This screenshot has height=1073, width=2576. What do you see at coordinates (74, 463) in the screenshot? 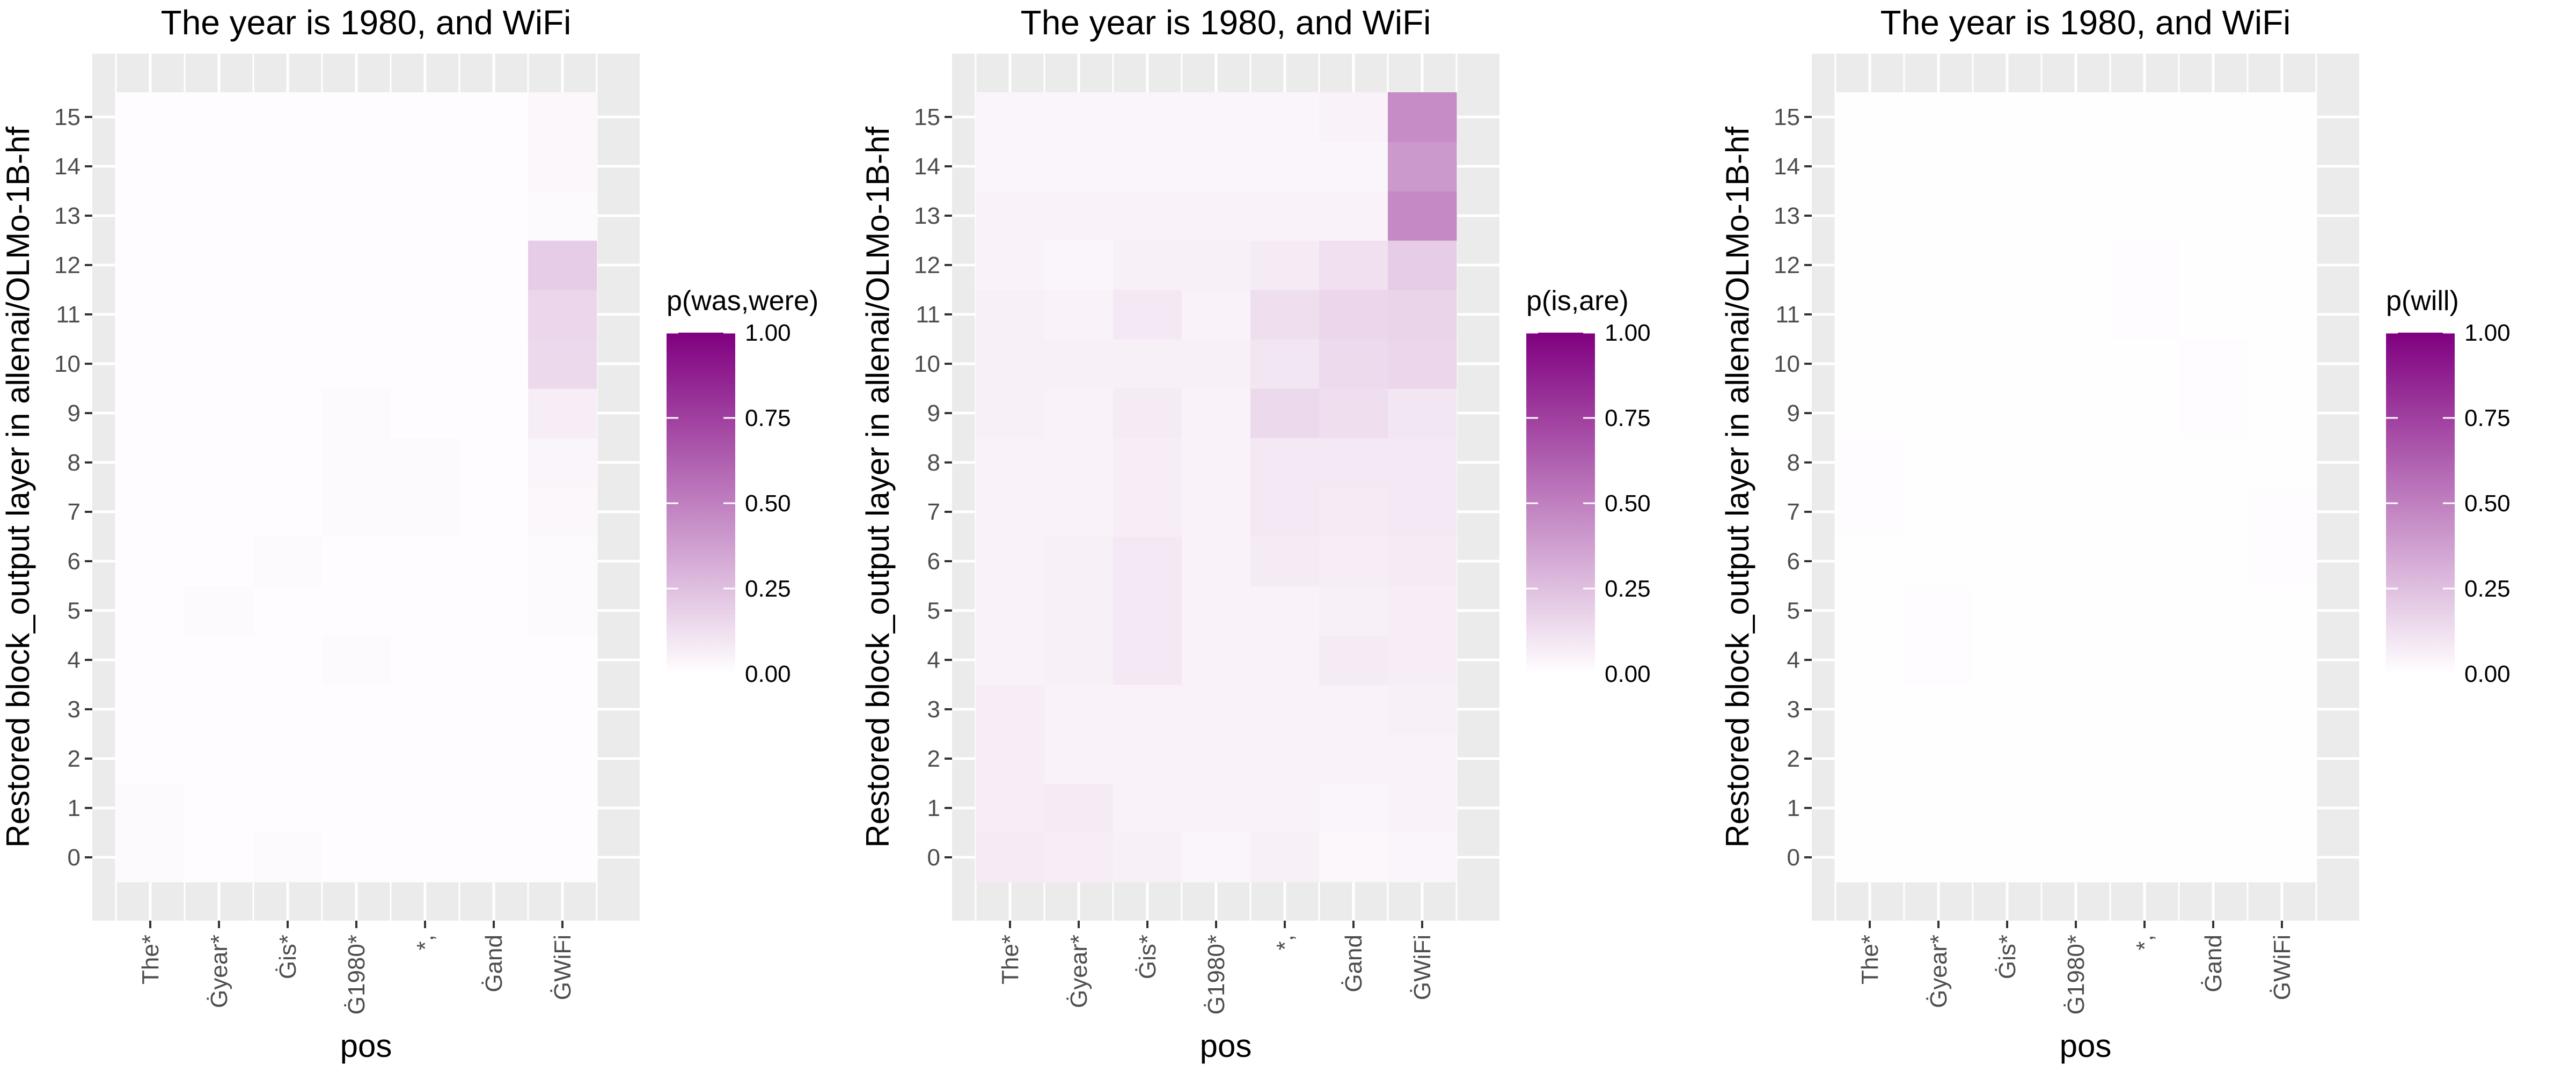
I see `y-tick-label: 8` at bounding box center [74, 463].